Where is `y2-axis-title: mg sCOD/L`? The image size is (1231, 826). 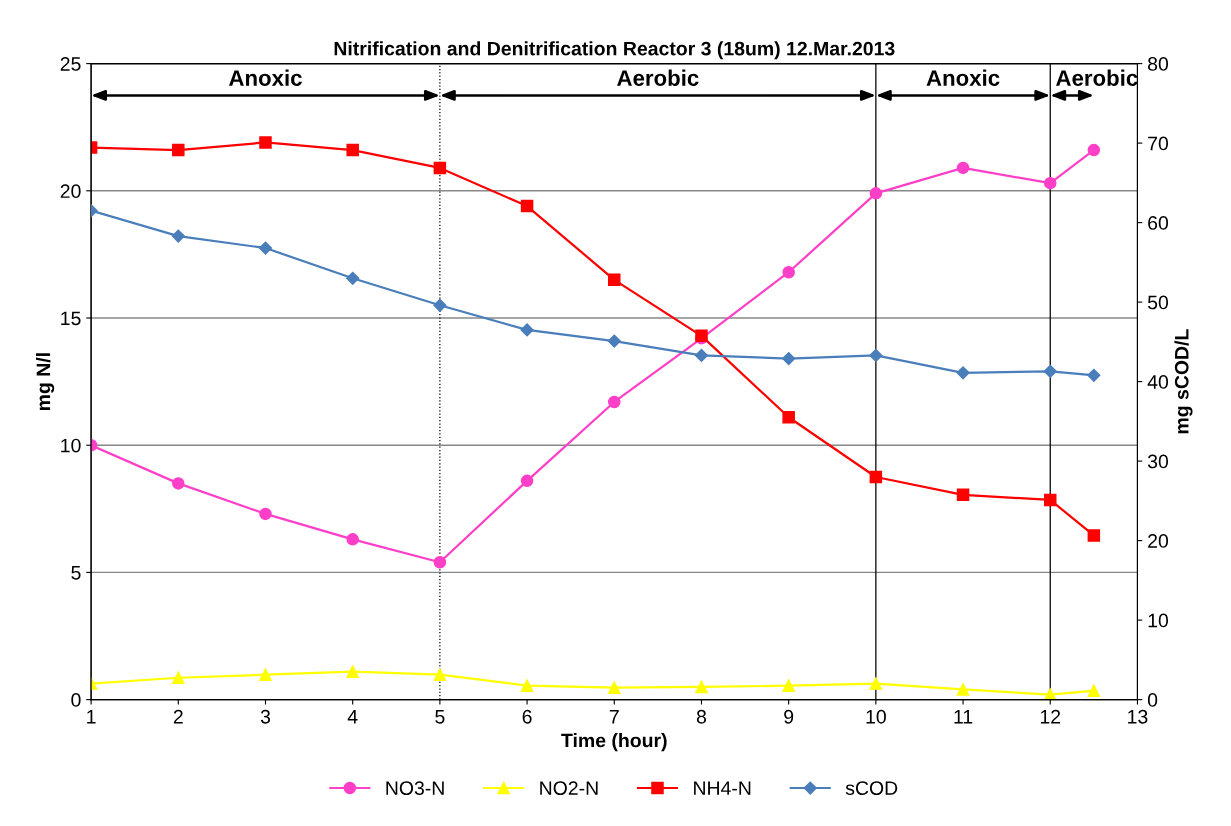 y2-axis-title: mg sCOD/L is located at coordinates (1183, 381).